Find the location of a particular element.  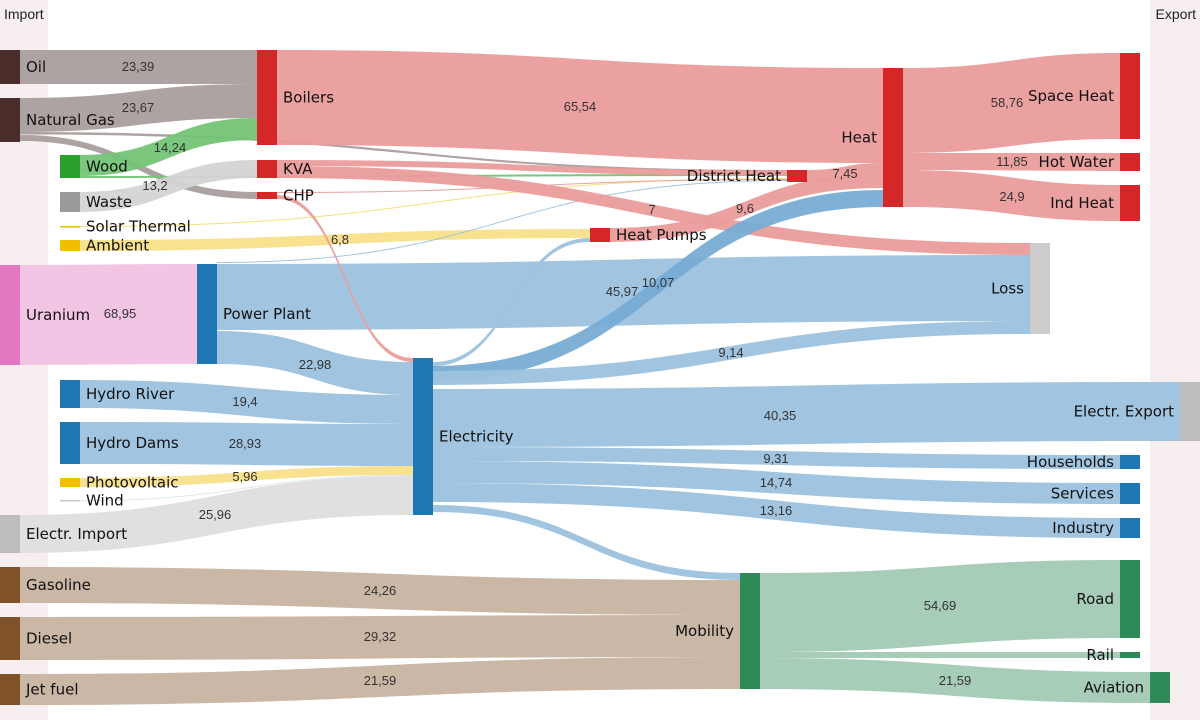

node-space-heat is located at coordinates (1130, 96).